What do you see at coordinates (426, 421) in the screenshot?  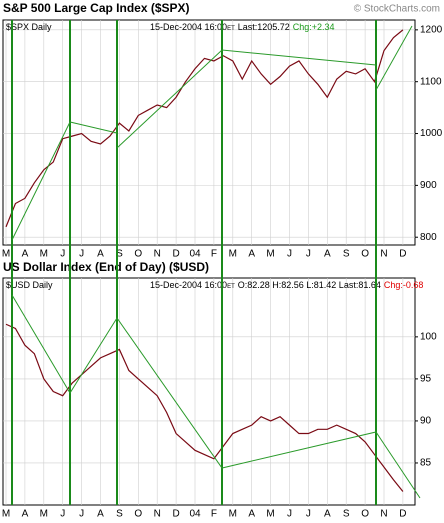 I see `y-tick-label: 90` at bounding box center [426, 421].